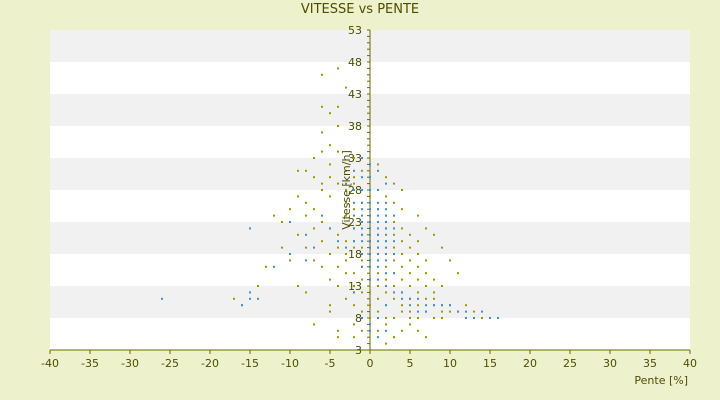 This screenshot has height=400, width=720. I want to click on x-tick-label: -35, so click(90, 363).